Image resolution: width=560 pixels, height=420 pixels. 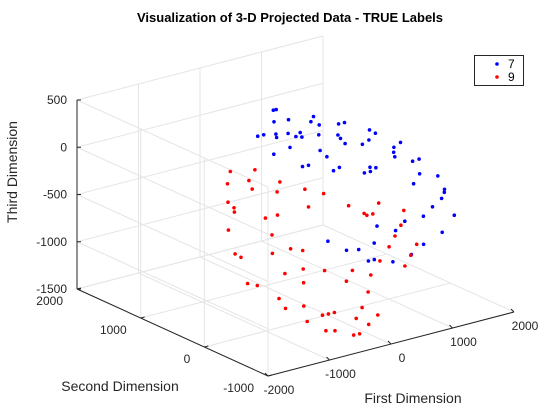 I want to click on z-tick-label: 500, so click(x=57, y=100).